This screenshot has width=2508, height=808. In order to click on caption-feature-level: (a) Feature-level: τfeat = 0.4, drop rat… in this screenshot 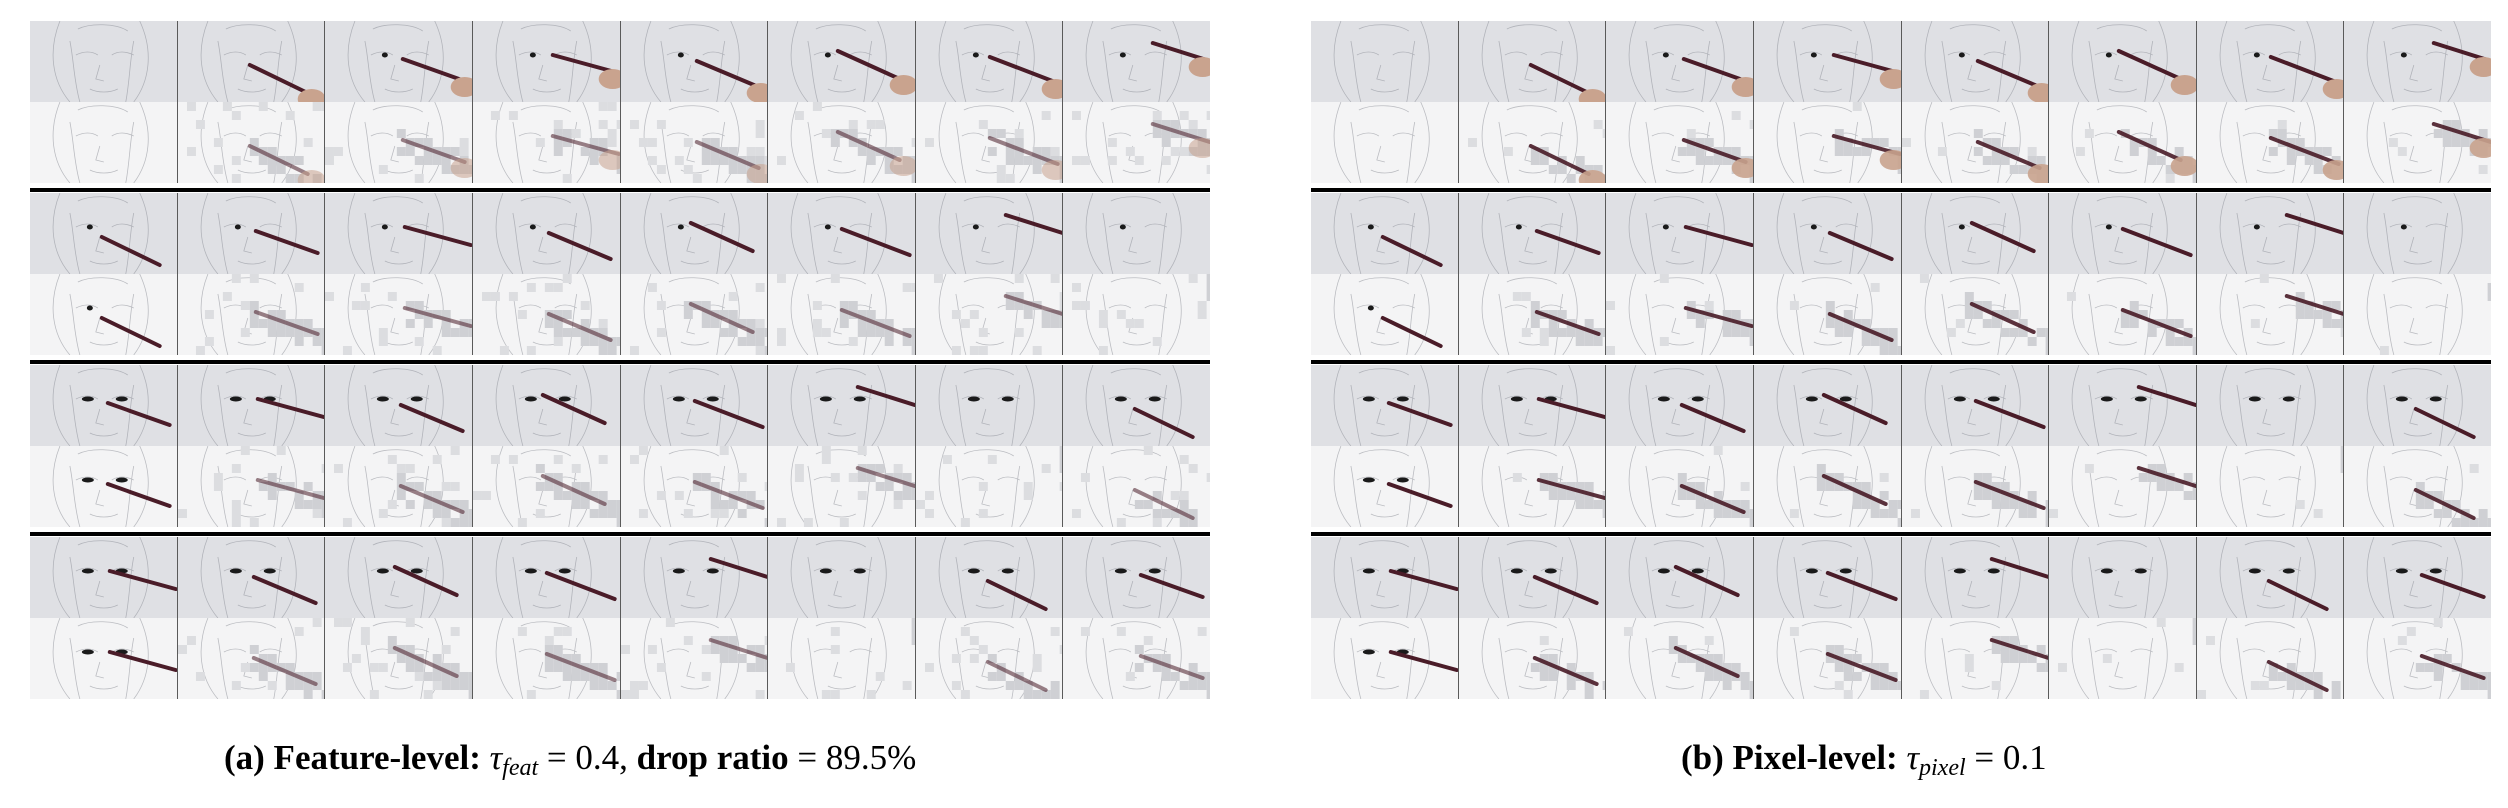, I will do `click(570, 760)`.